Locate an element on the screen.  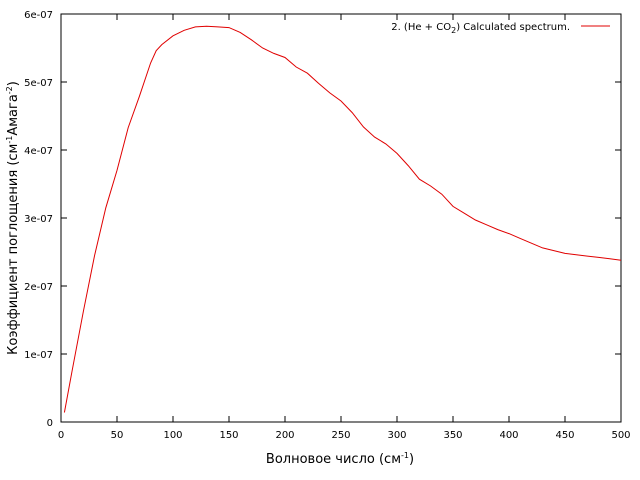
legend: 2. (He + CO2) Calculated spectrum. is located at coordinates (500, 28).